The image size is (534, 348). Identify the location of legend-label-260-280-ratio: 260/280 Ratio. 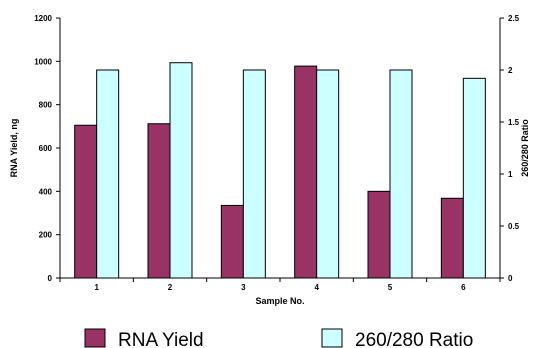
(414, 339).